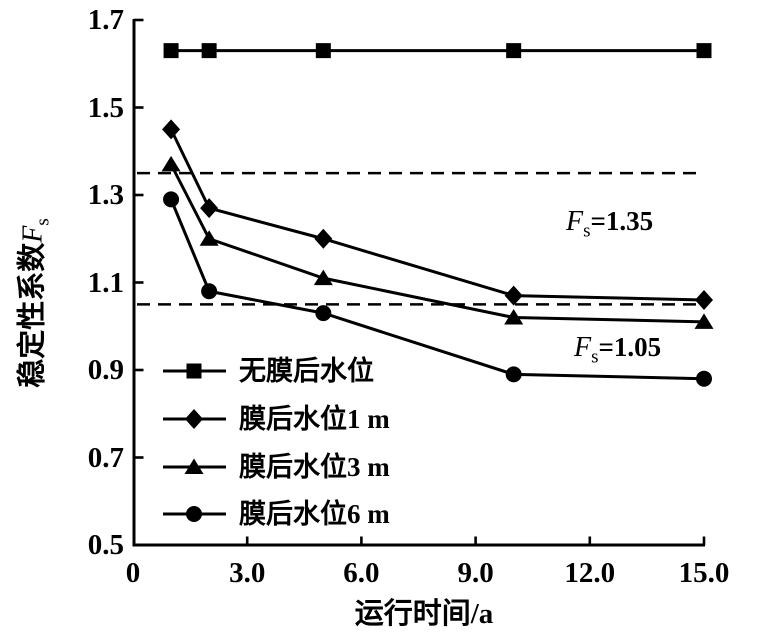 This screenshot has width=779, height=644. What do you see at coordinates (622, 221) in the screenshot?
I see `reference-label-1-35-value: =1.35` at bounding box center [622, 221].